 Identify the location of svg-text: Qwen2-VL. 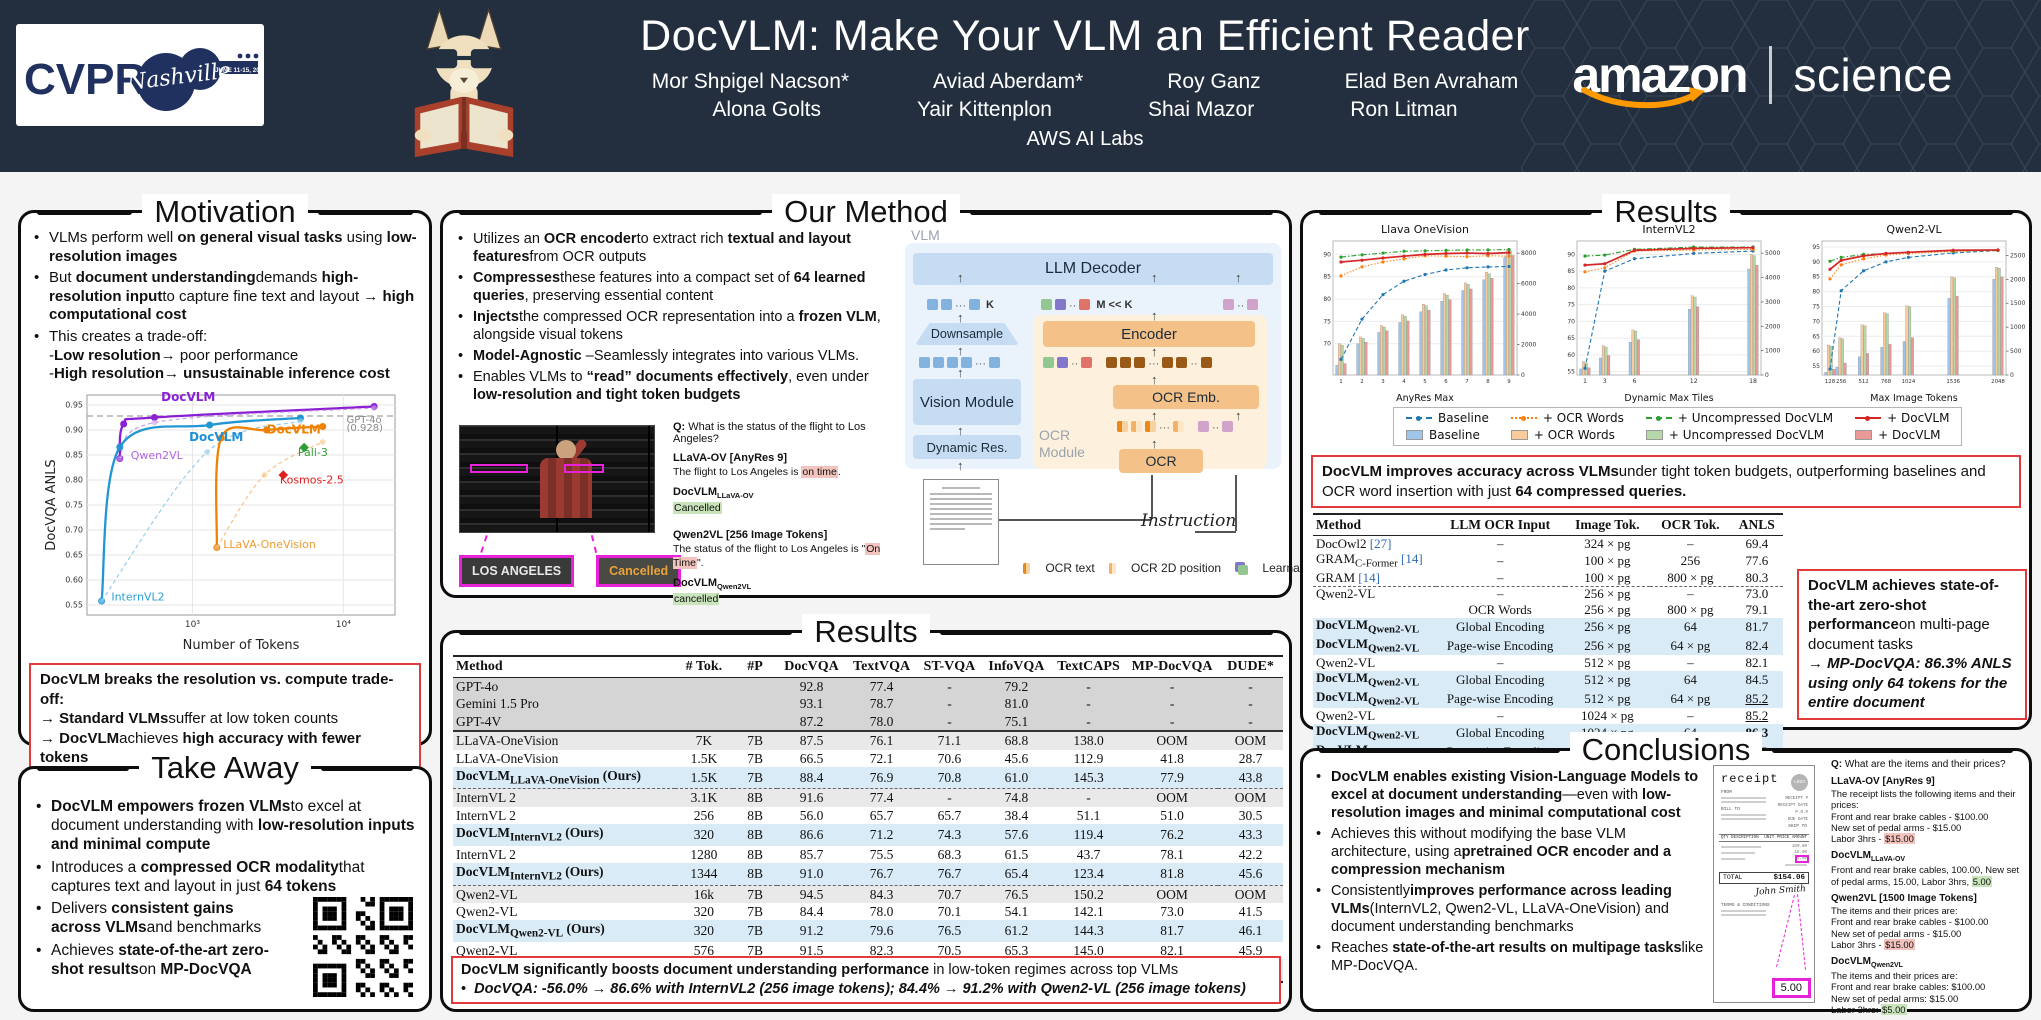
(1914, 229).